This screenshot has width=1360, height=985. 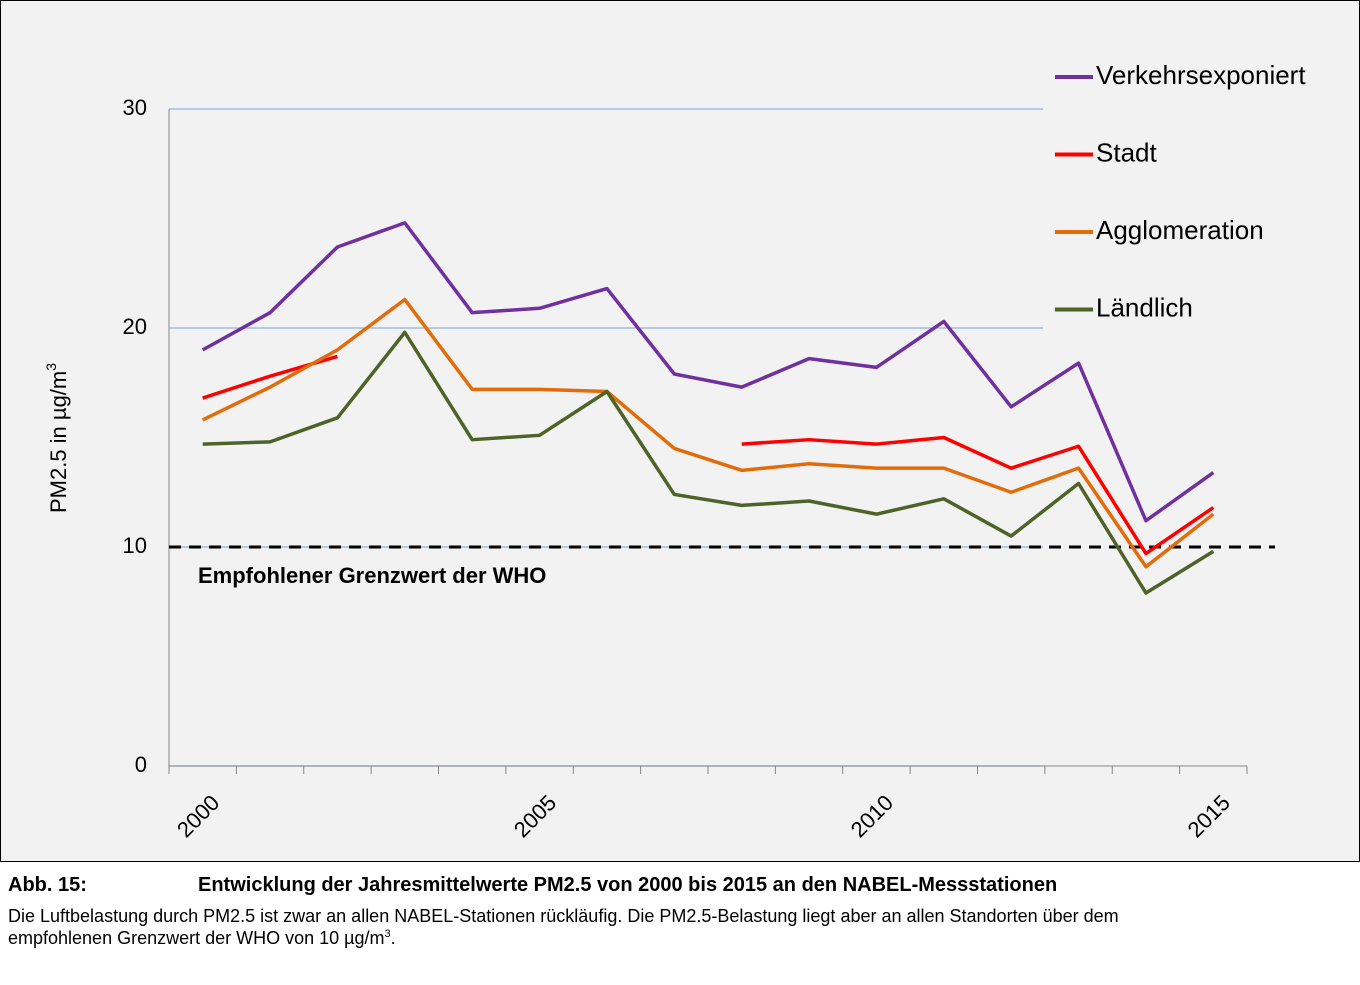 What do you see at coordinates (387, 934) in the screenshot?
I see `caption-sup: 3` at bounding box center [387, 934].